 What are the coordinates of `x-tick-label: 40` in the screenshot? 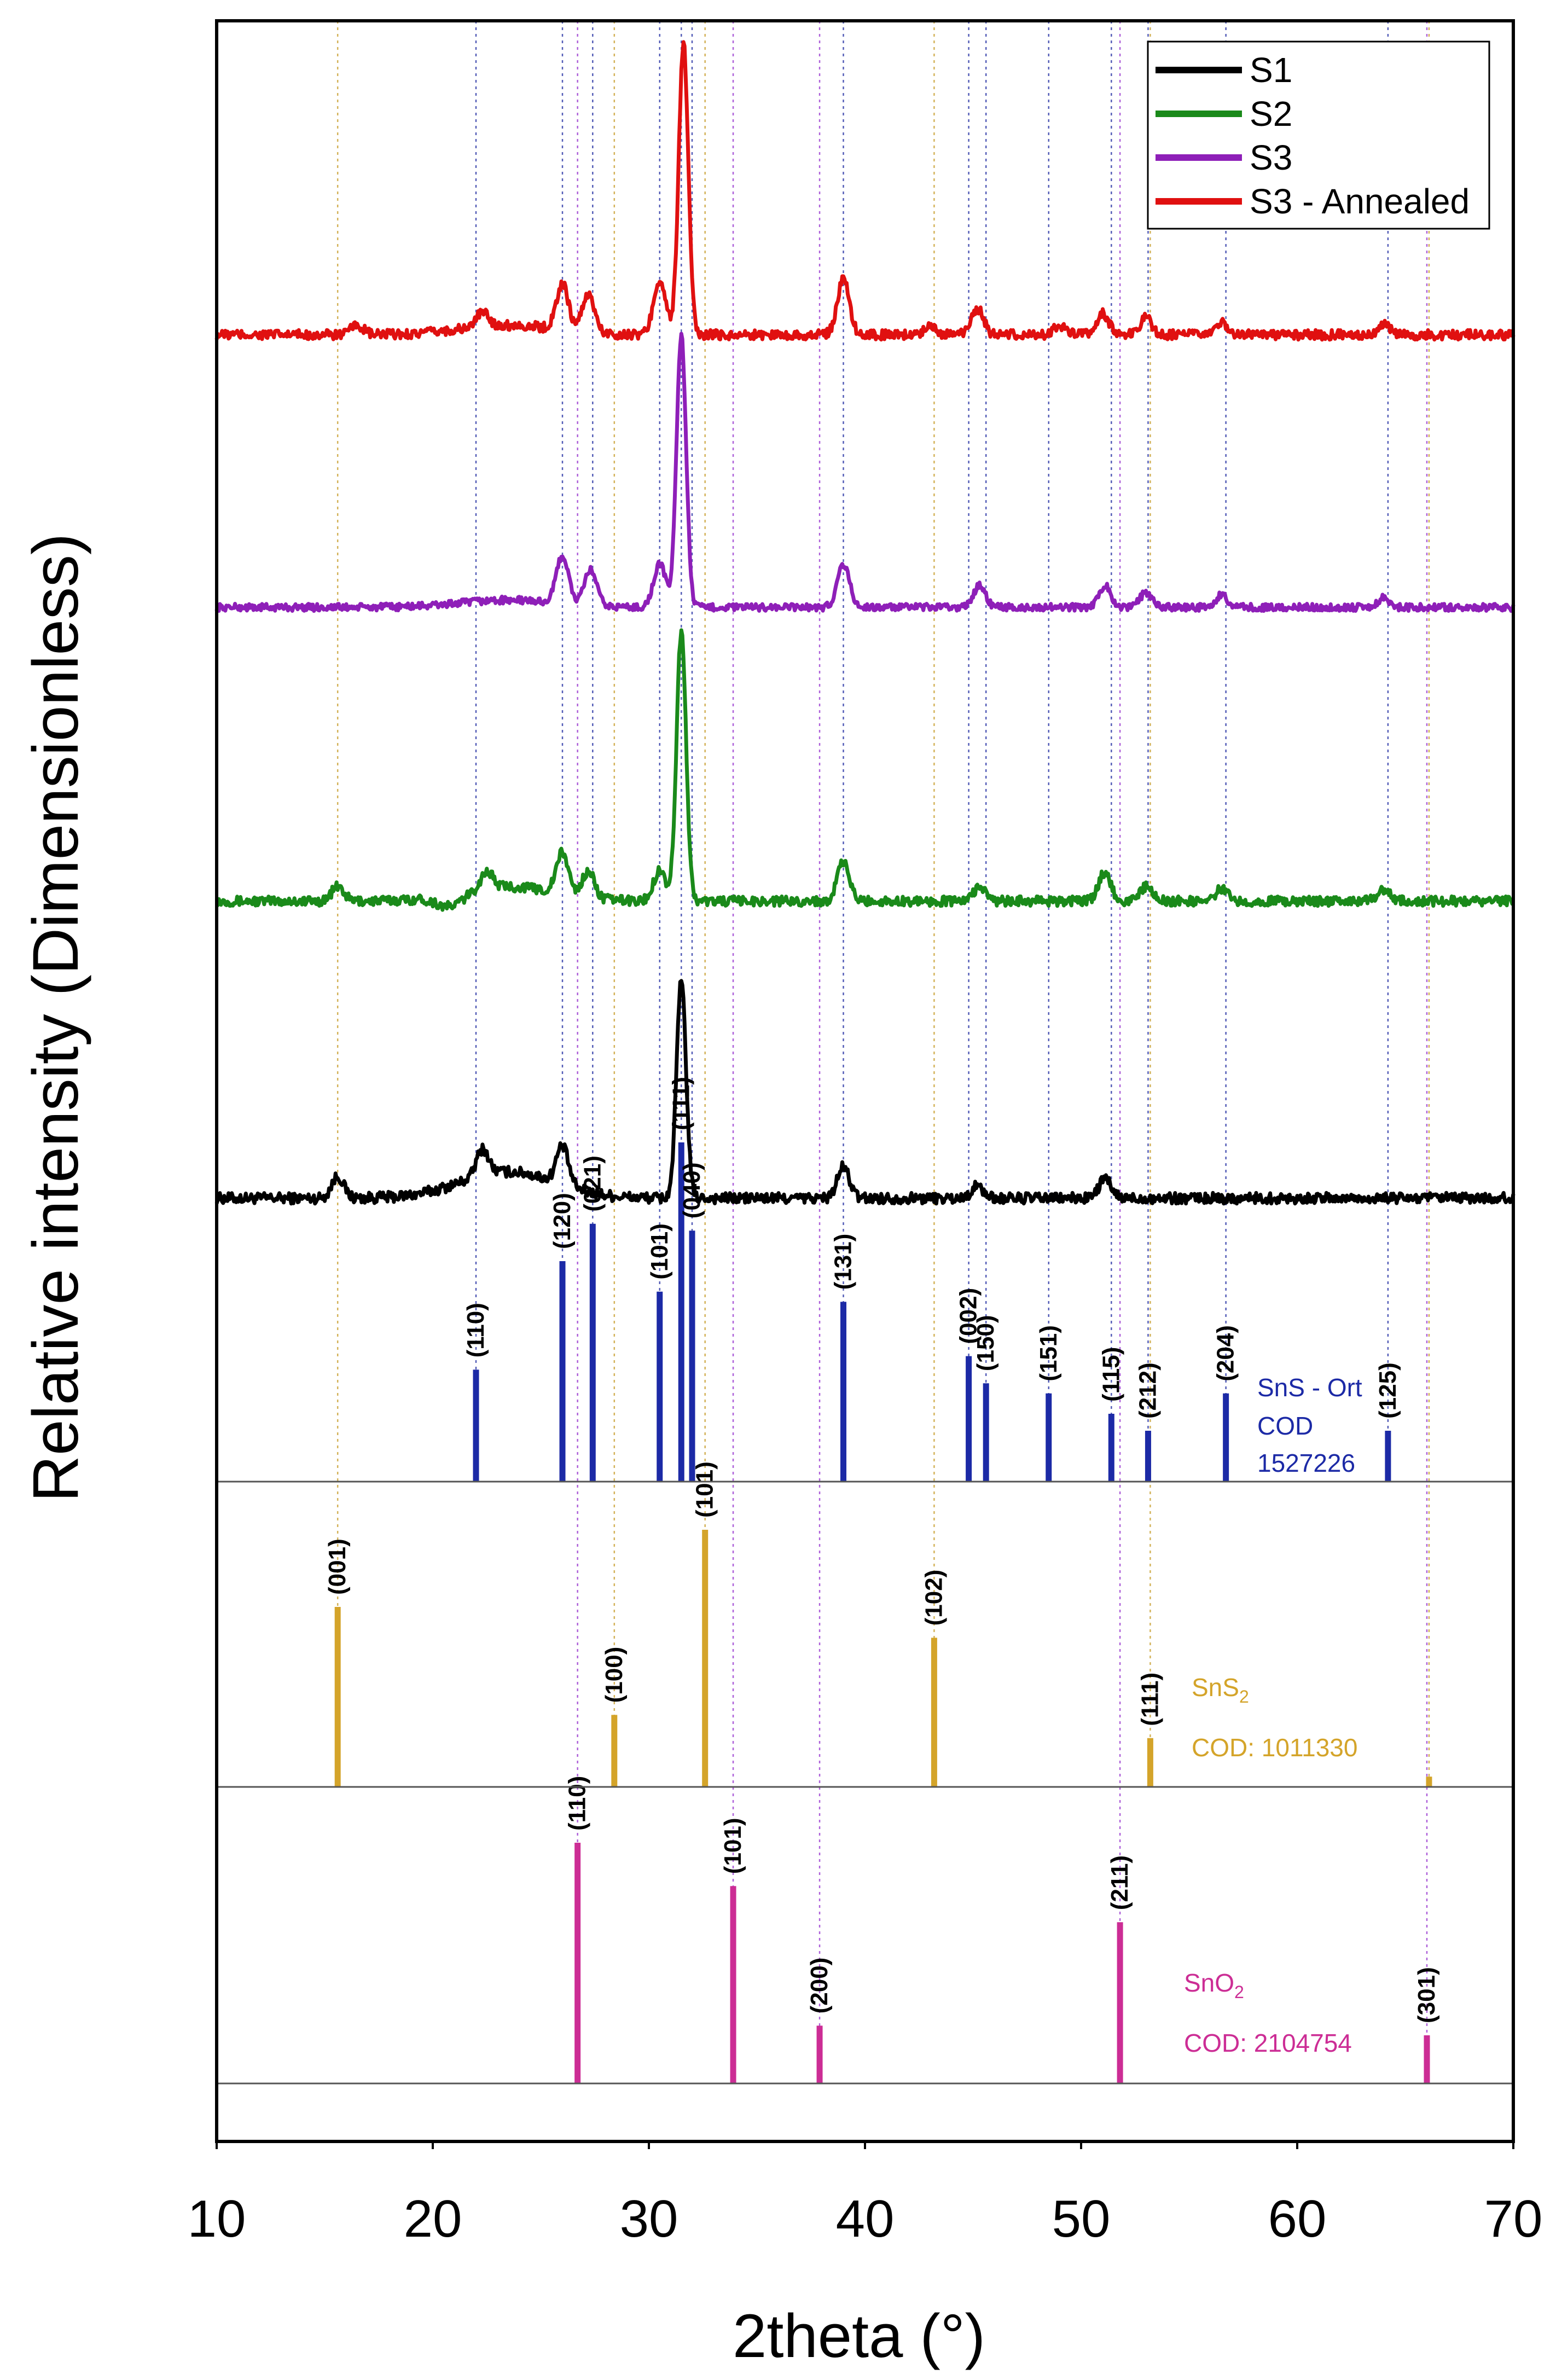 It's located at (865, 2219).